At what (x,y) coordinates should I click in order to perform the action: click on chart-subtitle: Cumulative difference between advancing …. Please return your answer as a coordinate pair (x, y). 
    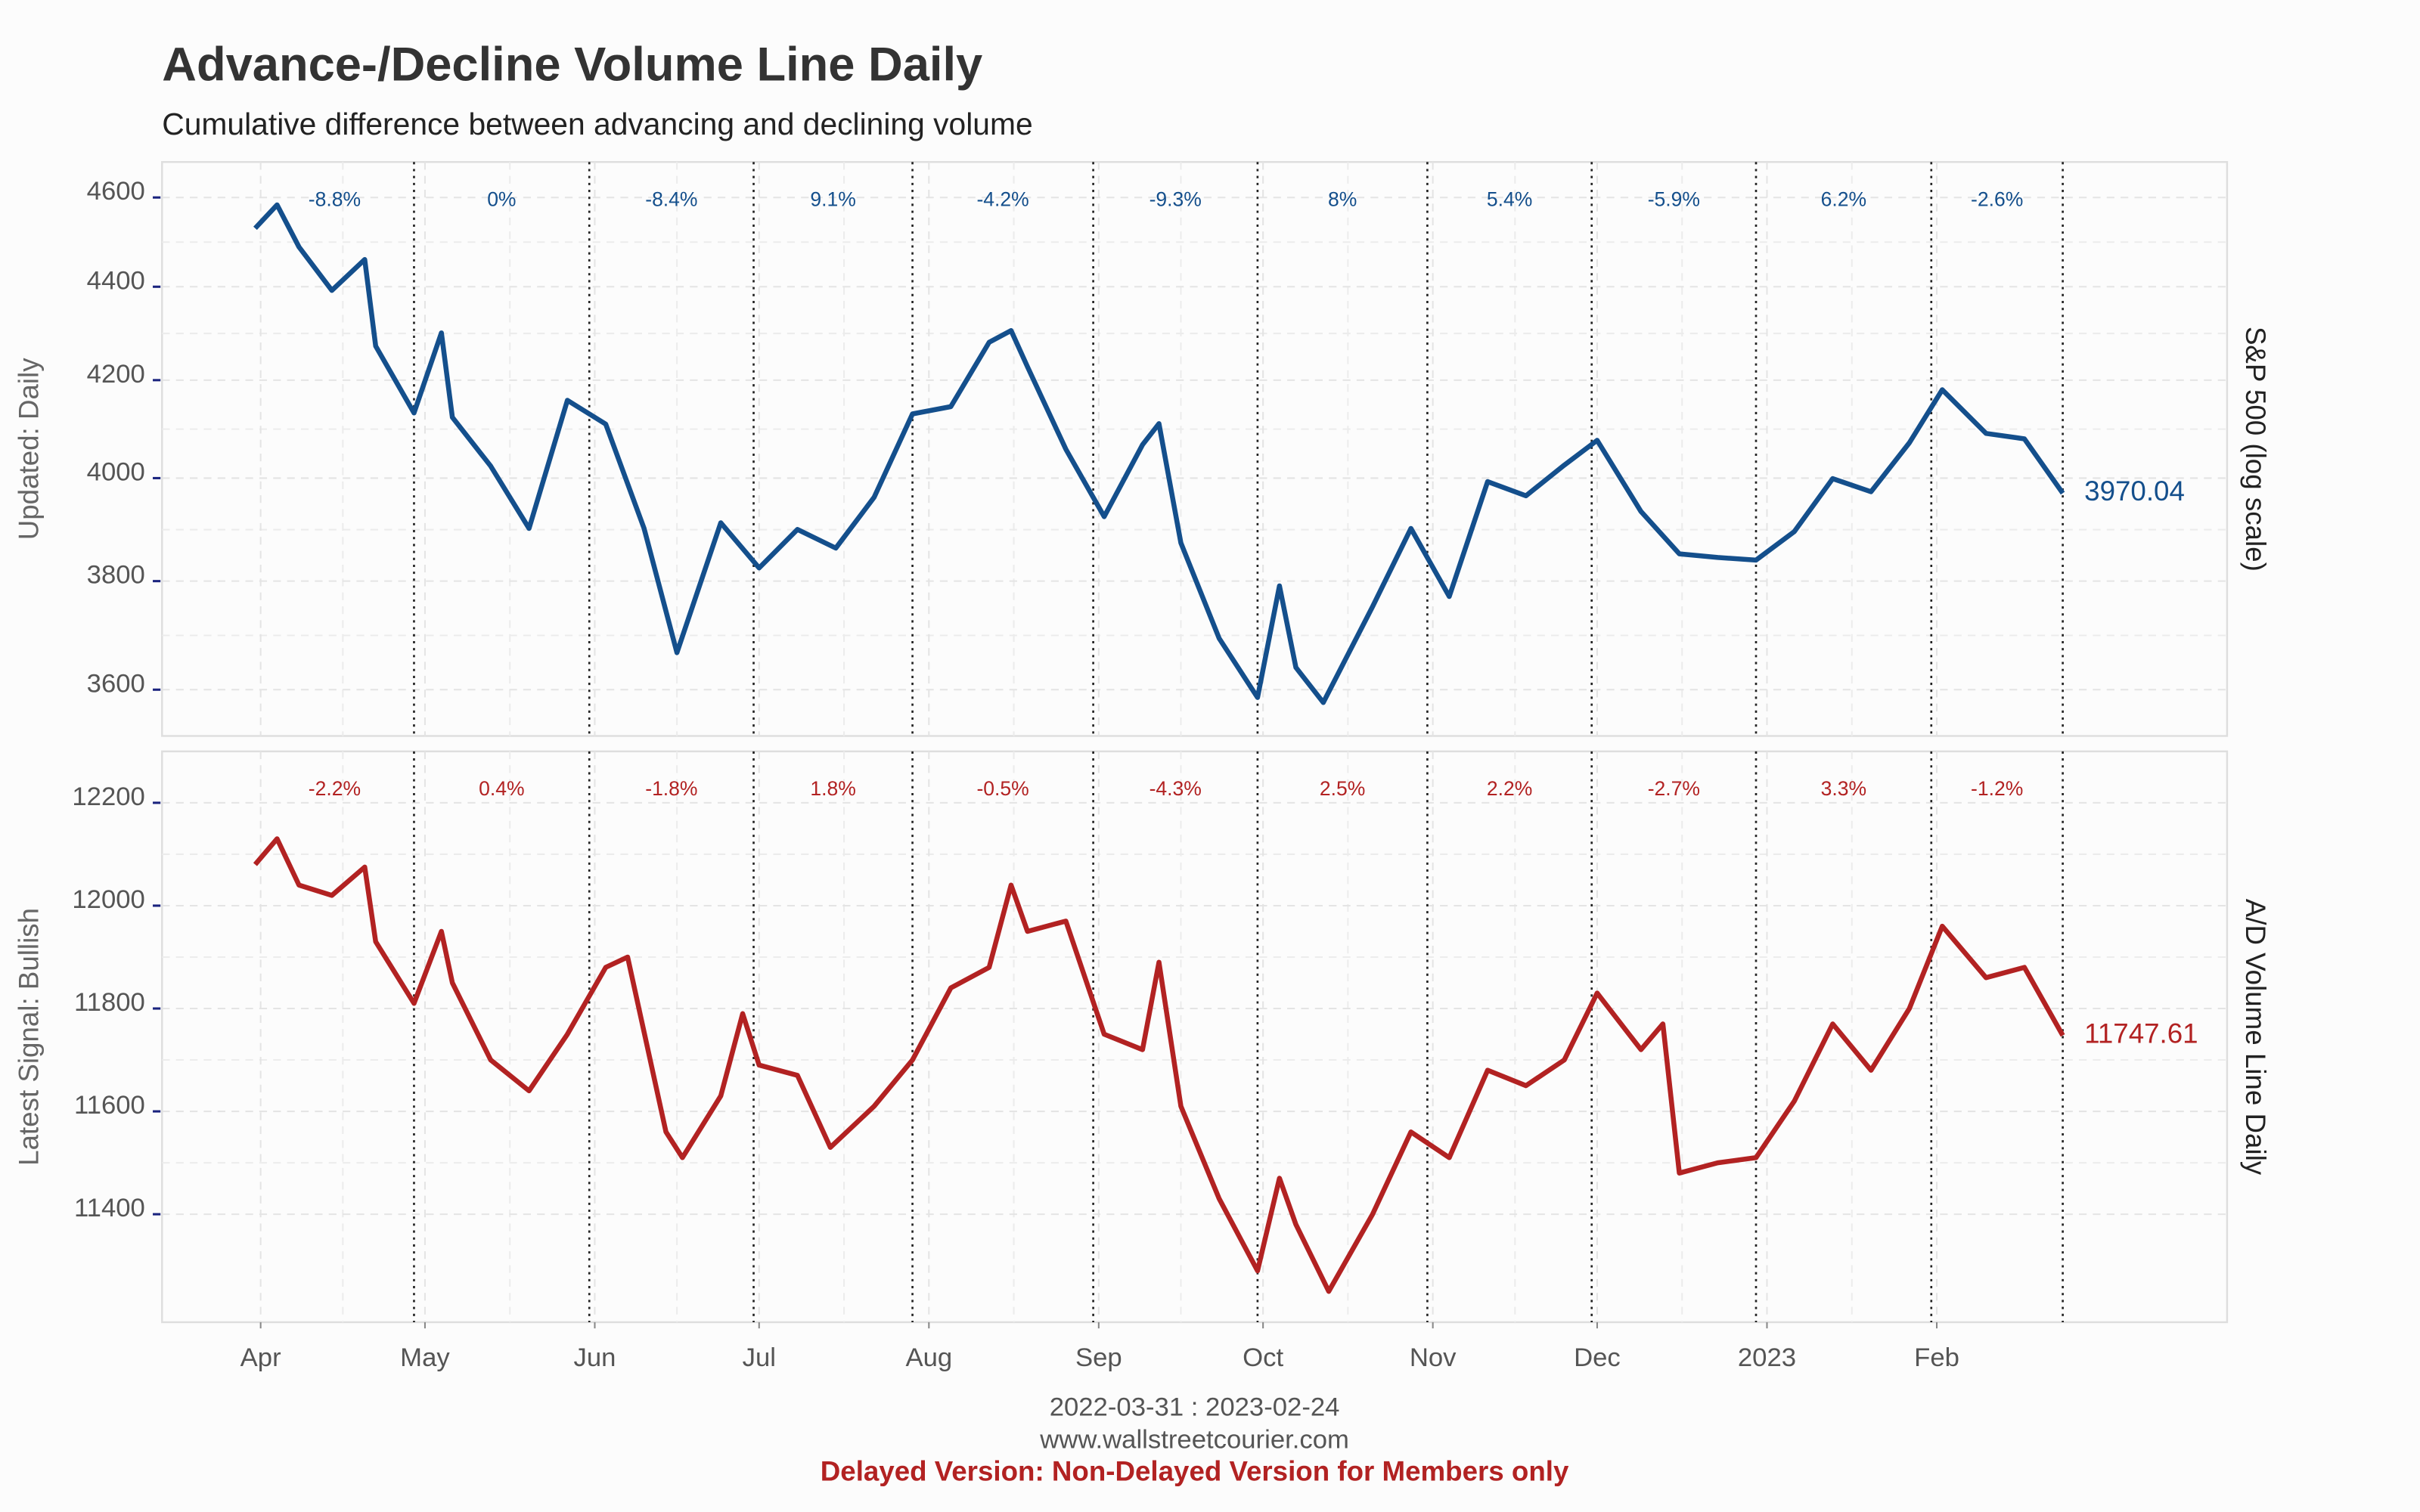
    Looking at the image, I should click on (597, 124).